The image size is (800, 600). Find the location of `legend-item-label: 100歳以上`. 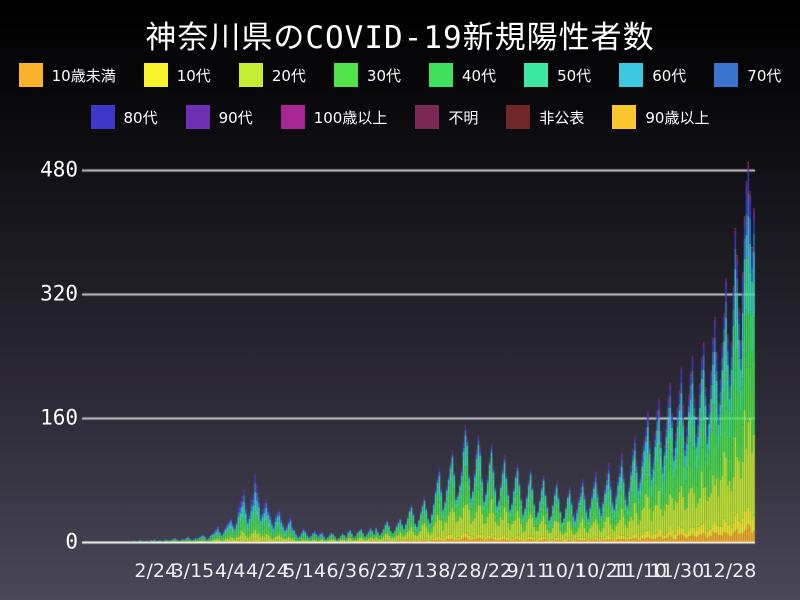

legend-item-label: 100歳以上 is located at coordinates (350, 117).